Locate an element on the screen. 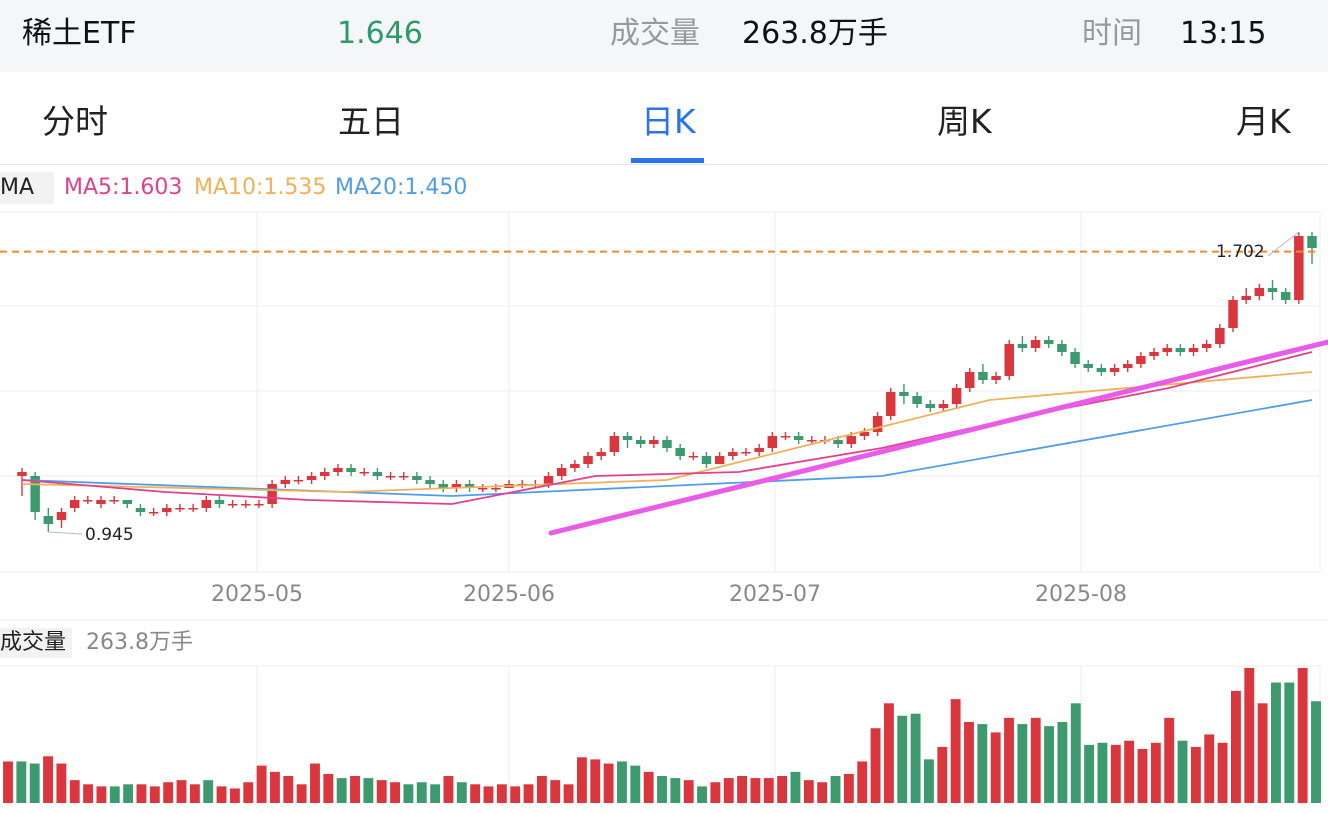 The height and width of the screenshot is (814, 1328). volume-value: 263.8万手 is located at coordinates (815, 33).